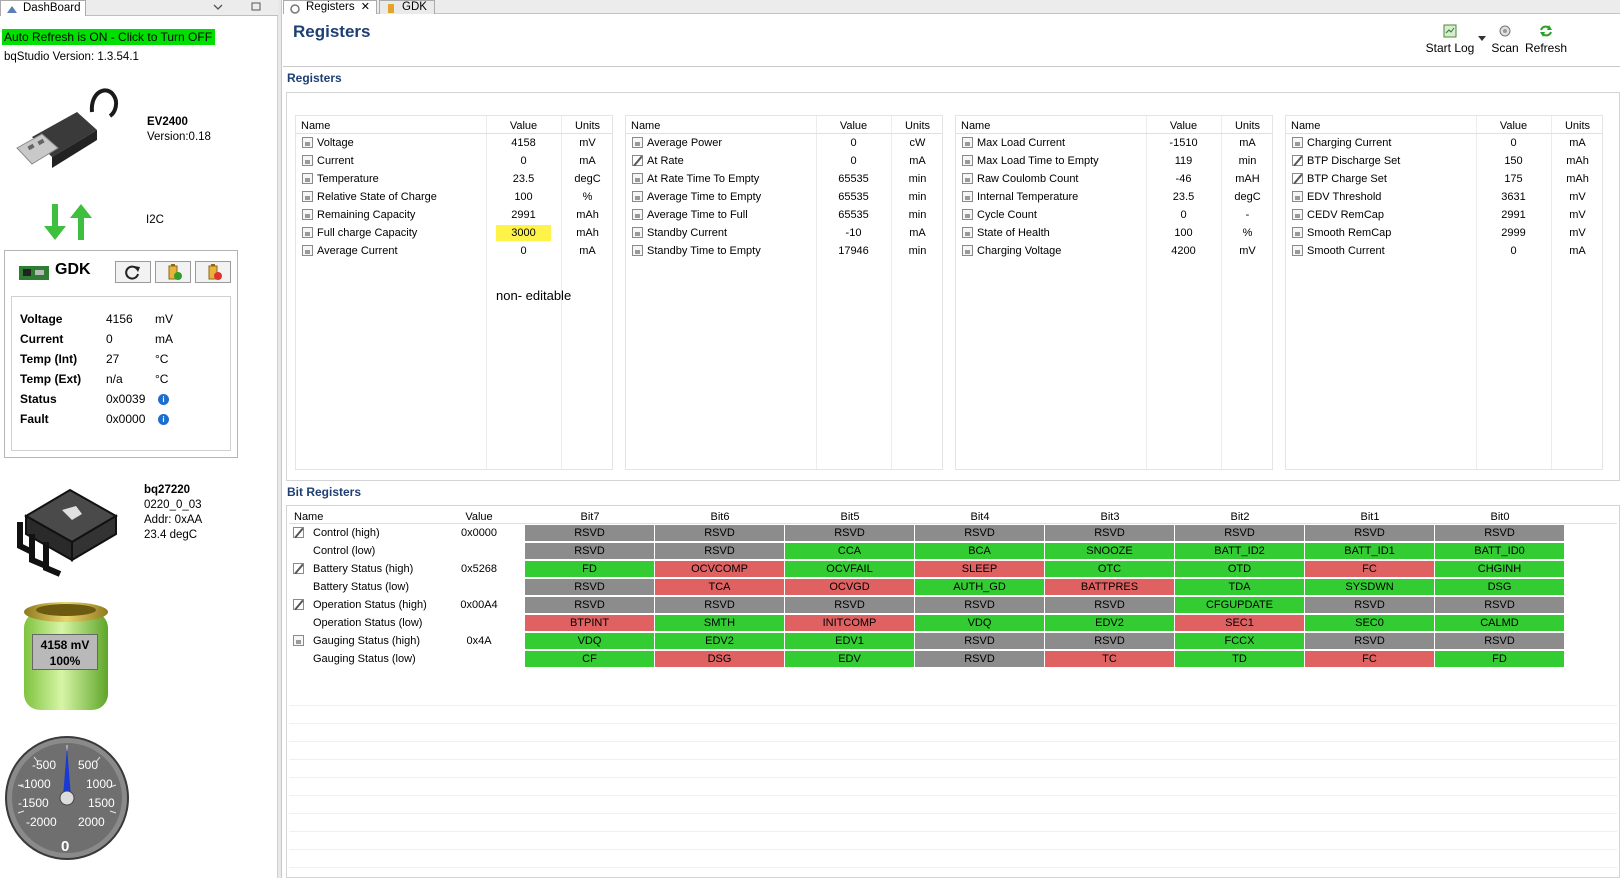 Image resolution: width=1620 pixels, height=878 pixels. What do you see at coordinates (720, 569) in the screenshot?
I see `bit-cell: OCVCOMP` at bounding box center [720, 569].